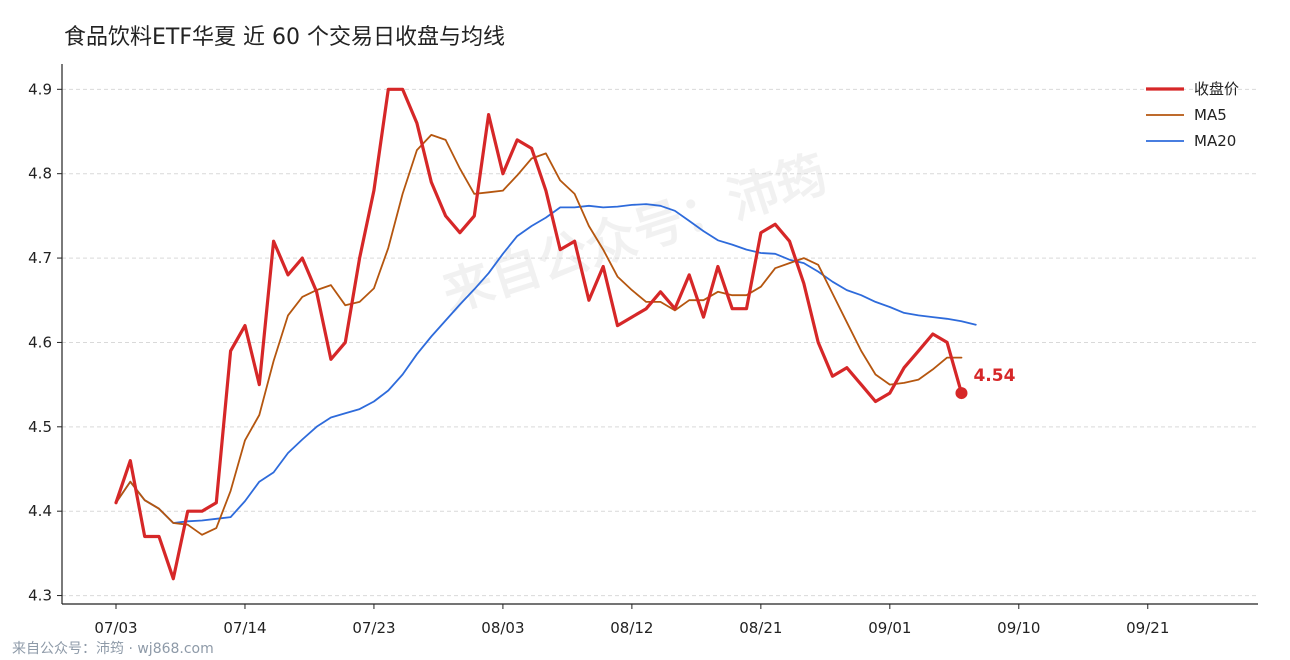 This screenshot has width=1290, height=660. What do you see at coordinates (502, 628) in the screenshot?
I see `x-tick-label: 08/03` at bounding box center [502, 628].